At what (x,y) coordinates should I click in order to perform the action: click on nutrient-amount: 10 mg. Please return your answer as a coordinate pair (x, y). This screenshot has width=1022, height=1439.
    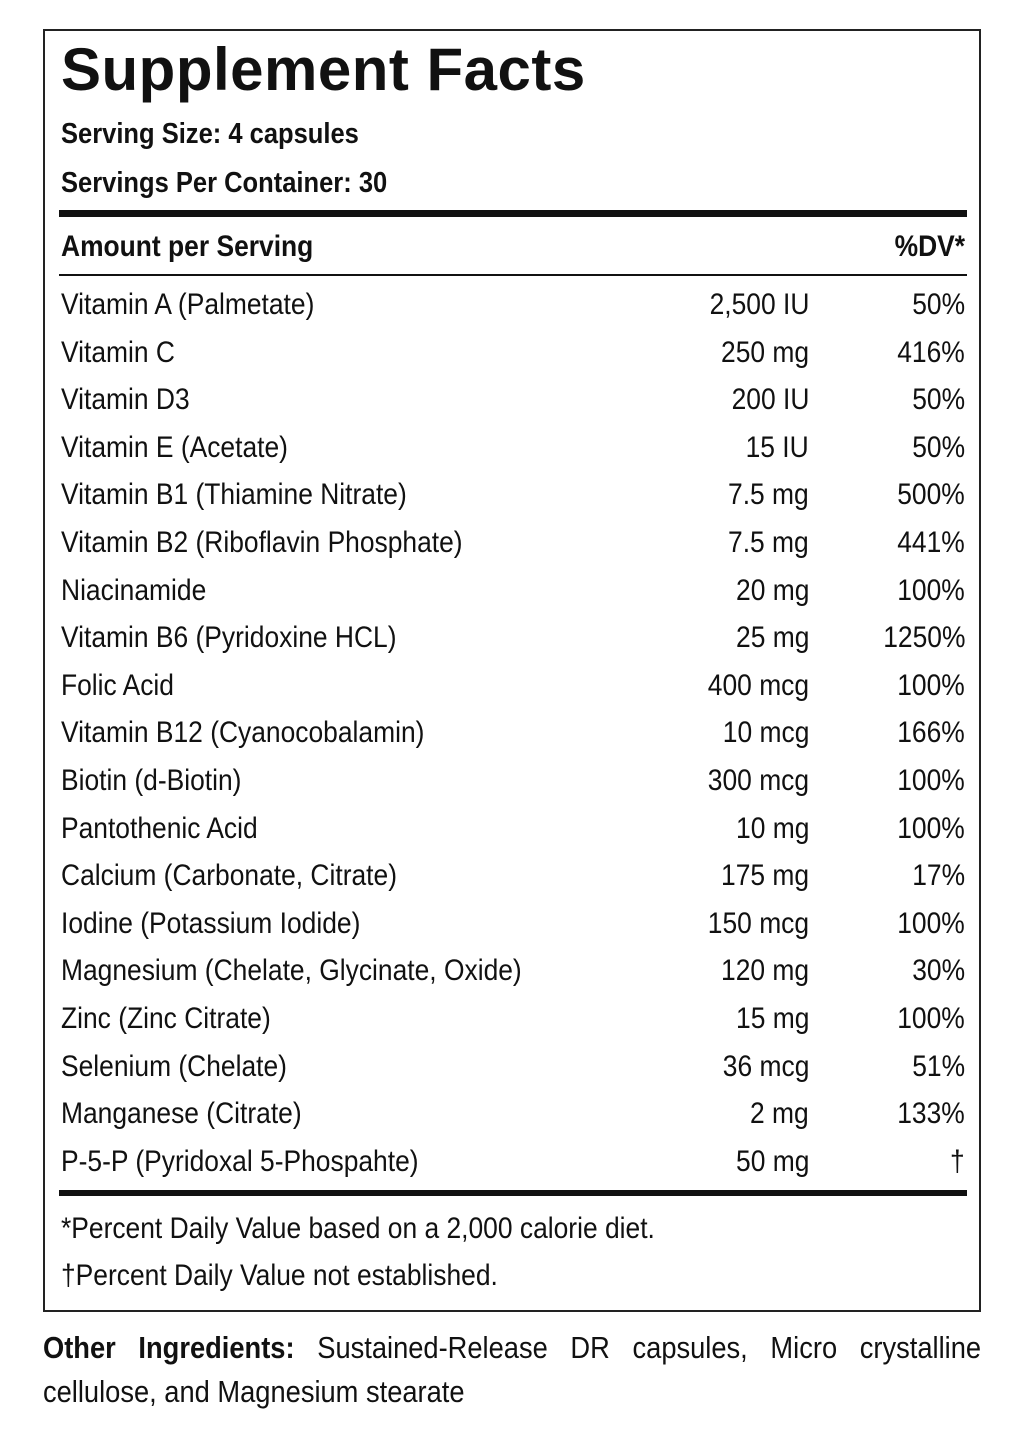
    Looking at the image, I should click on (772, 828).